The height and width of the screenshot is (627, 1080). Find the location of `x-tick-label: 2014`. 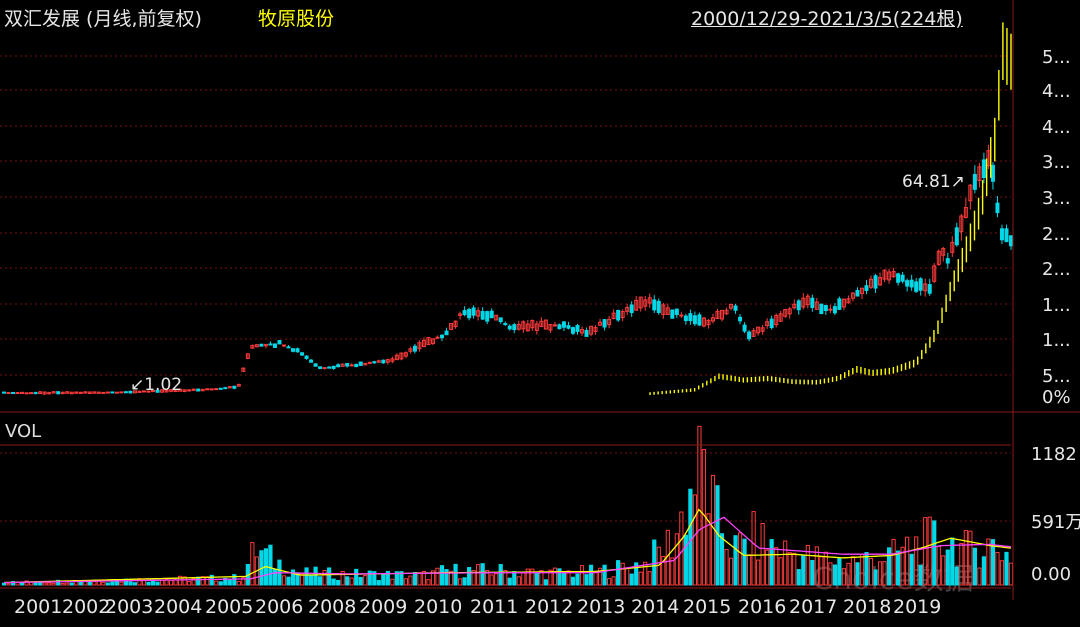

x-tick-label: 2014 is located at coordinates (655, 607).